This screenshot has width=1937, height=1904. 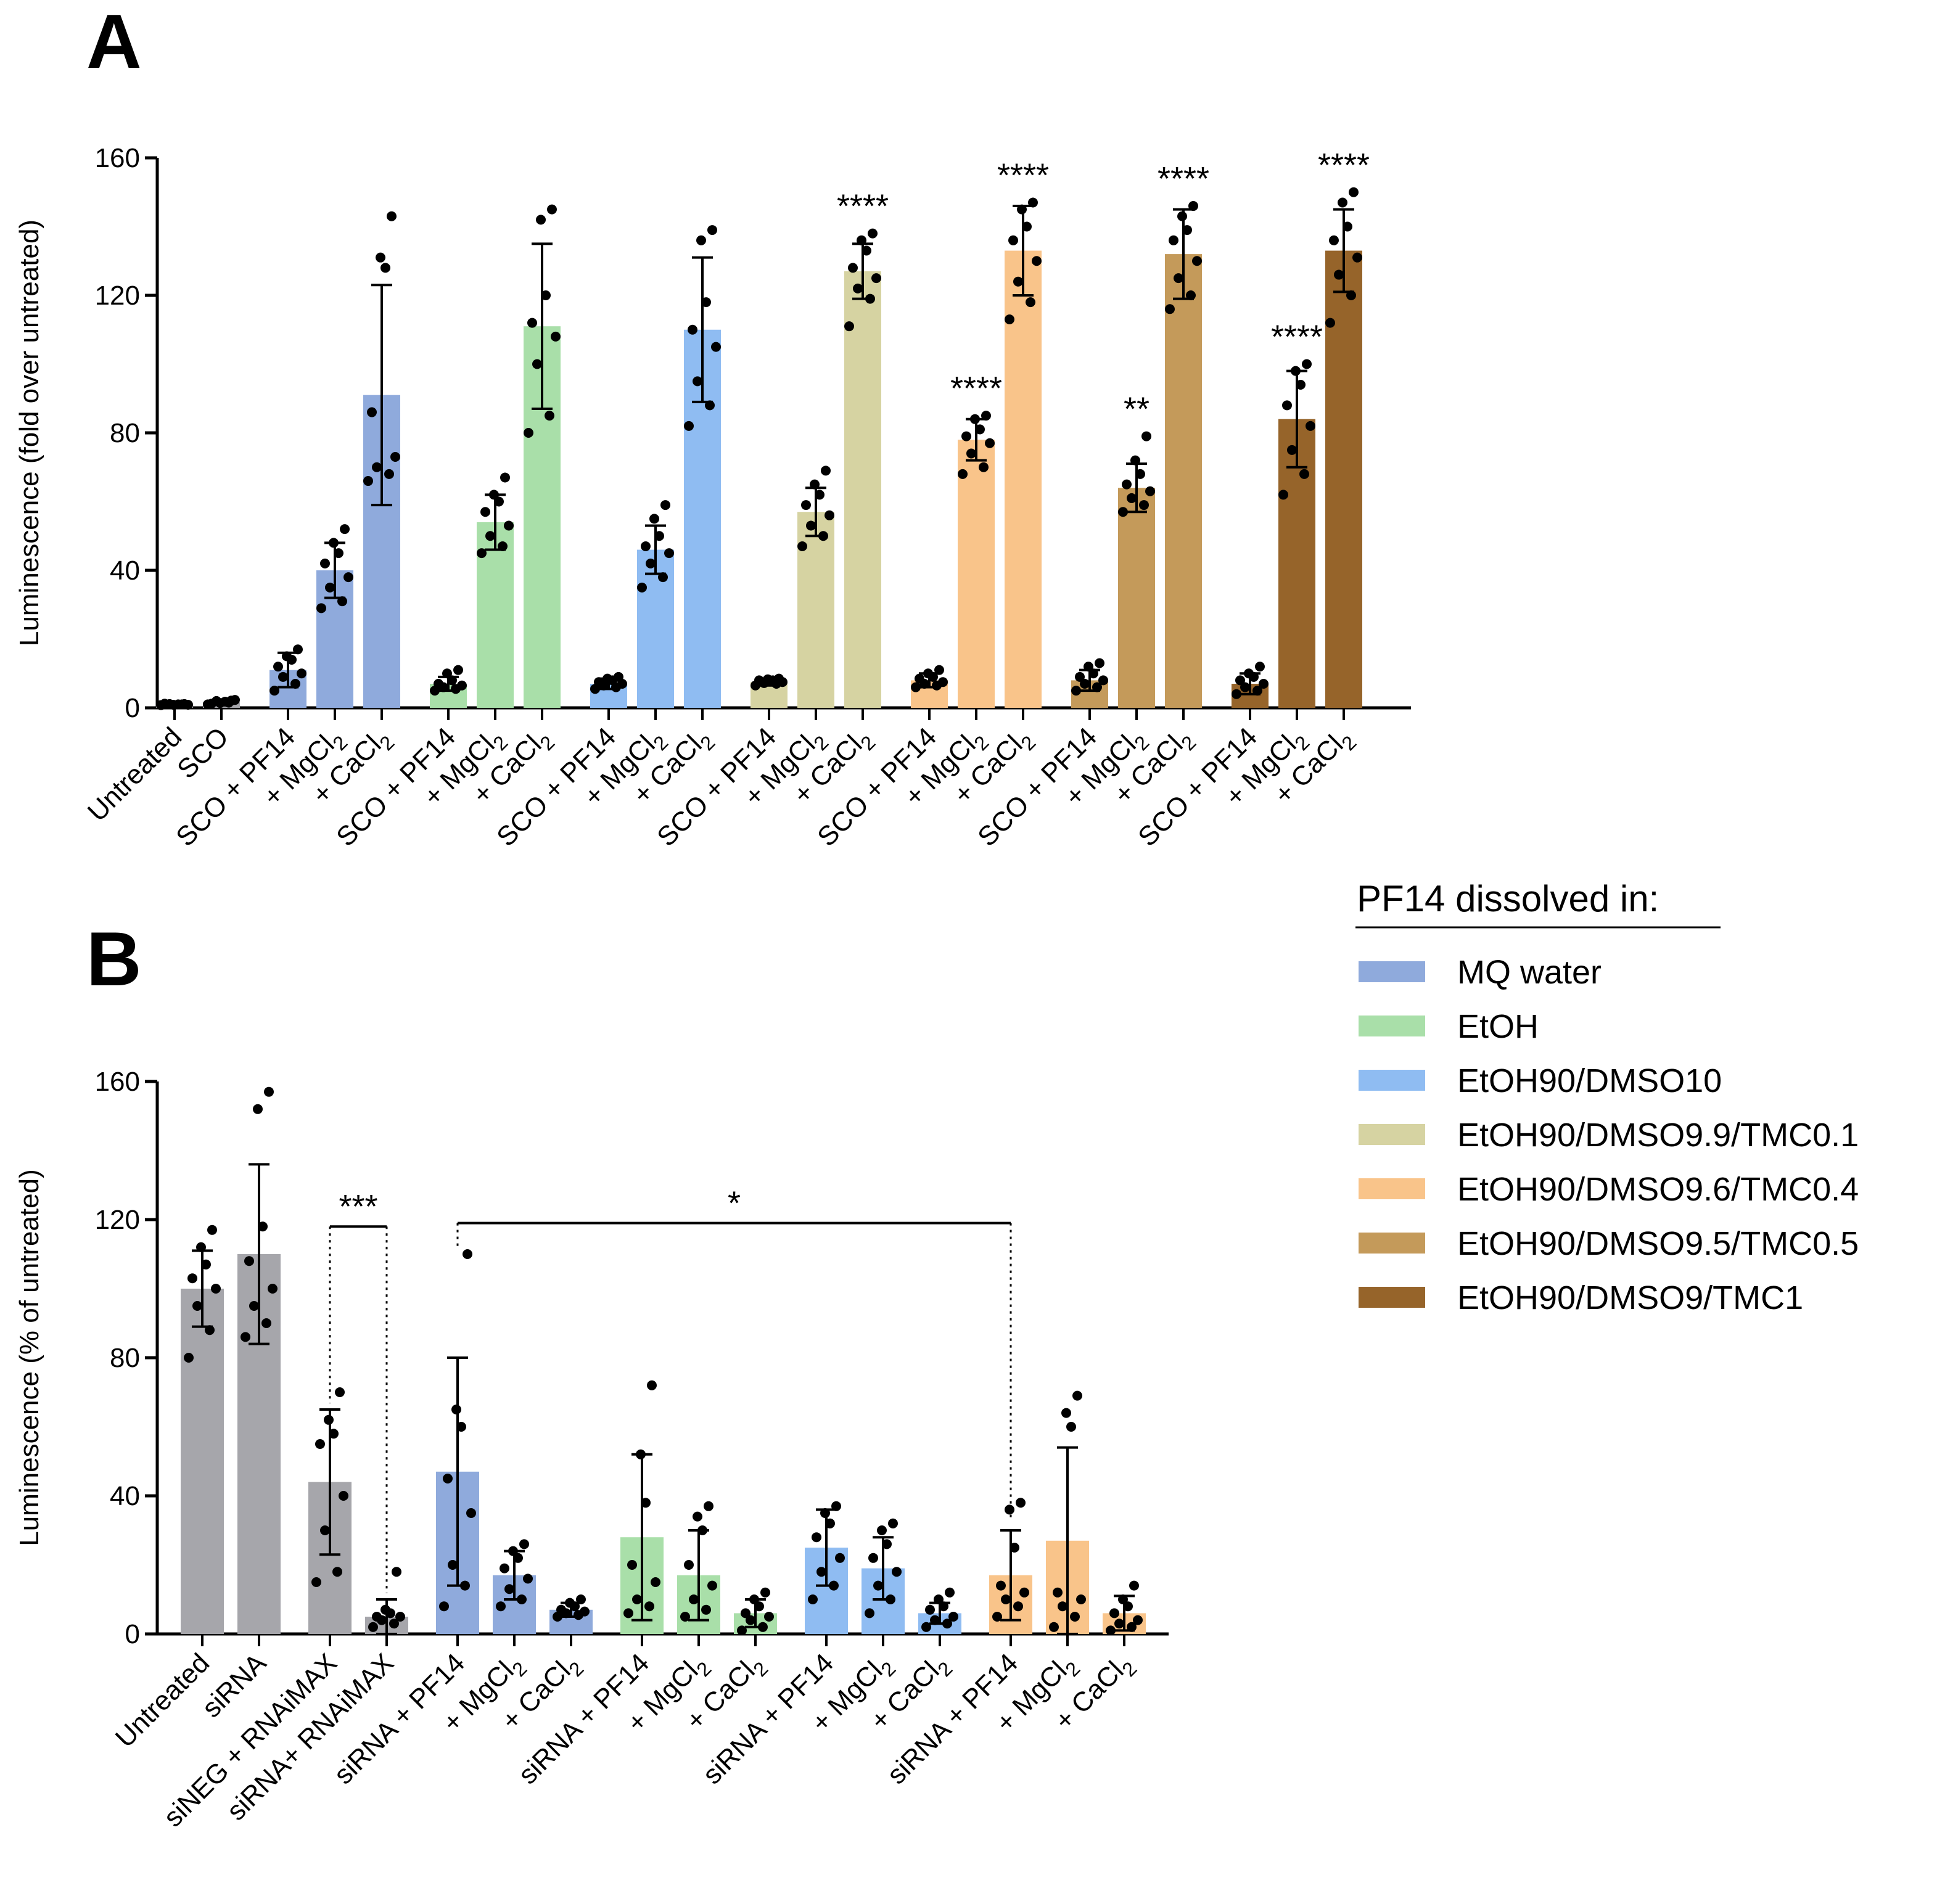 What do you see at coordinates (1508, 898) in the screenshot?
I see `legend-title: PF14 dissolved in:` at bounding box center [1508, 898].